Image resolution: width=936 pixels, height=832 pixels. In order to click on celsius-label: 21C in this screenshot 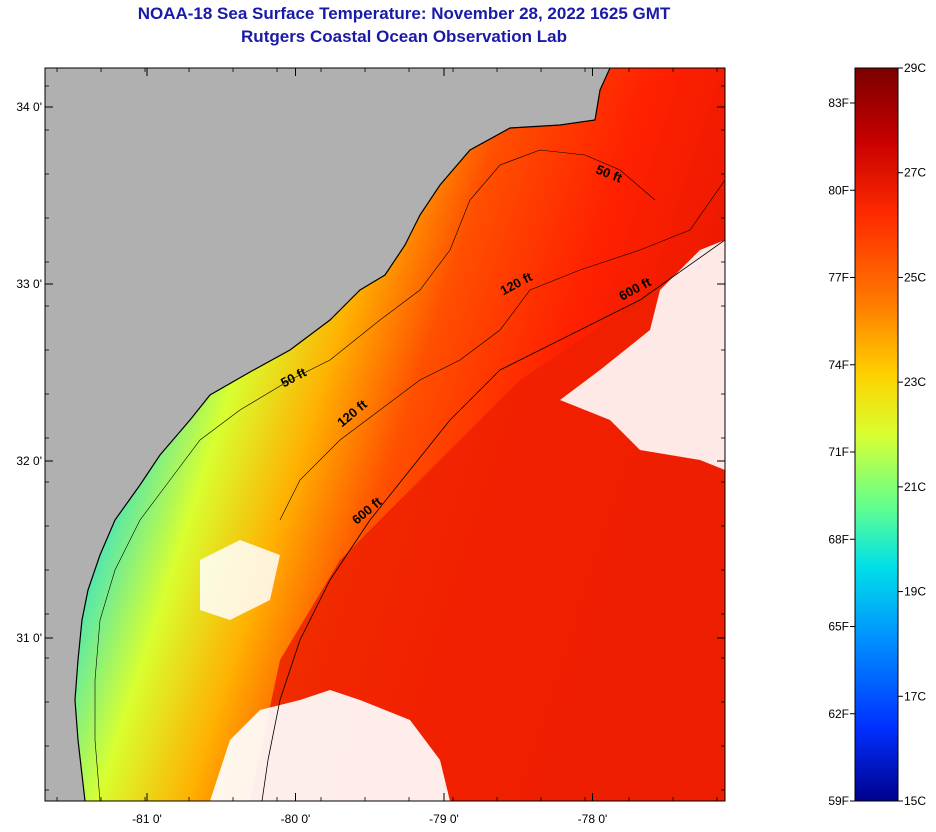, I will do `click(915, 487)`.